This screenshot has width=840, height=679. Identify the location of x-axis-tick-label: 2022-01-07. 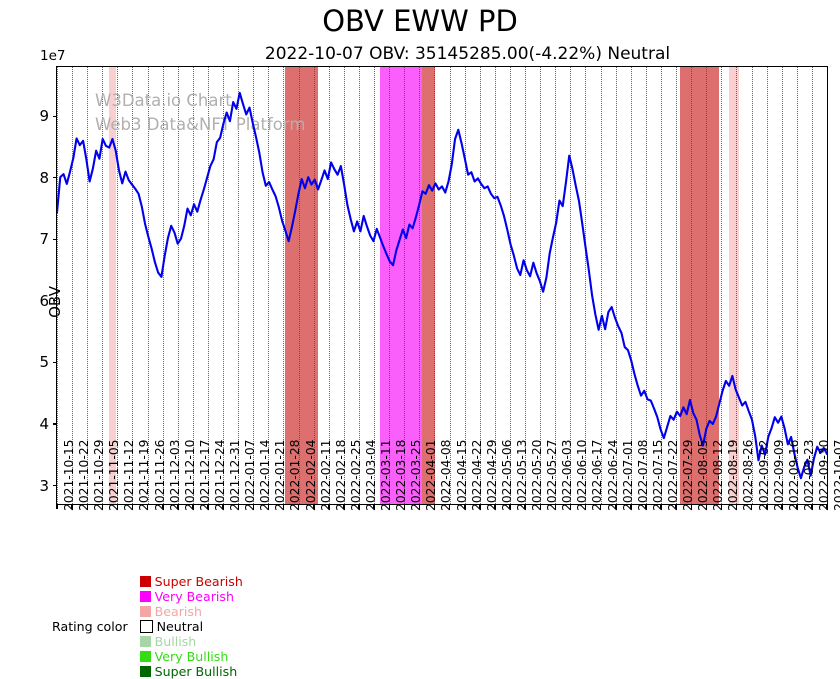
(250, 475).